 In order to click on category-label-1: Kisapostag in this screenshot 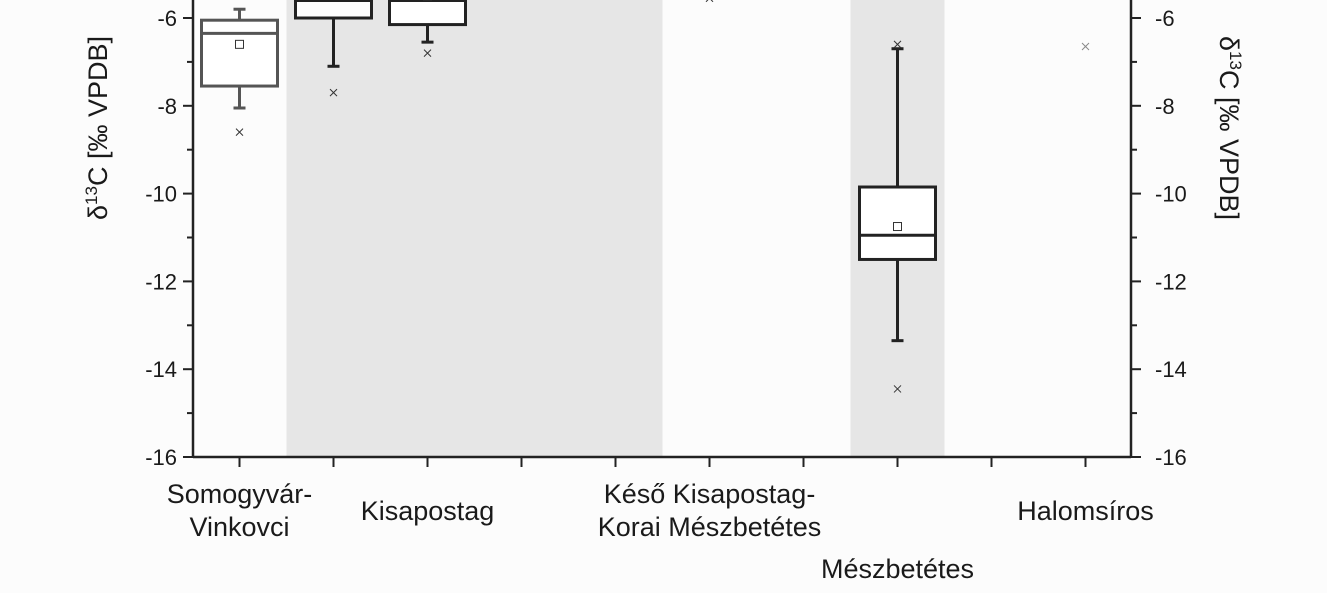, I will do `click(428, 511)`.